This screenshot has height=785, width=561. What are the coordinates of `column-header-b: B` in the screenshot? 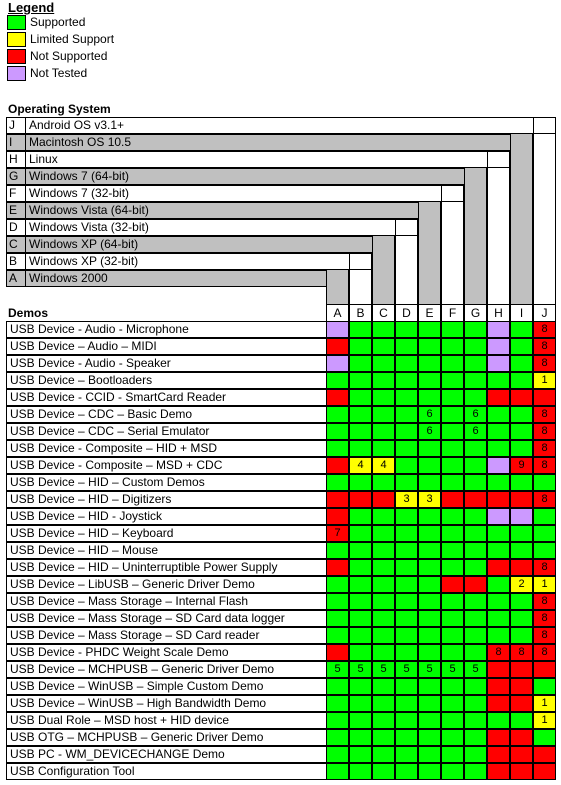 It's located at (360, 312).